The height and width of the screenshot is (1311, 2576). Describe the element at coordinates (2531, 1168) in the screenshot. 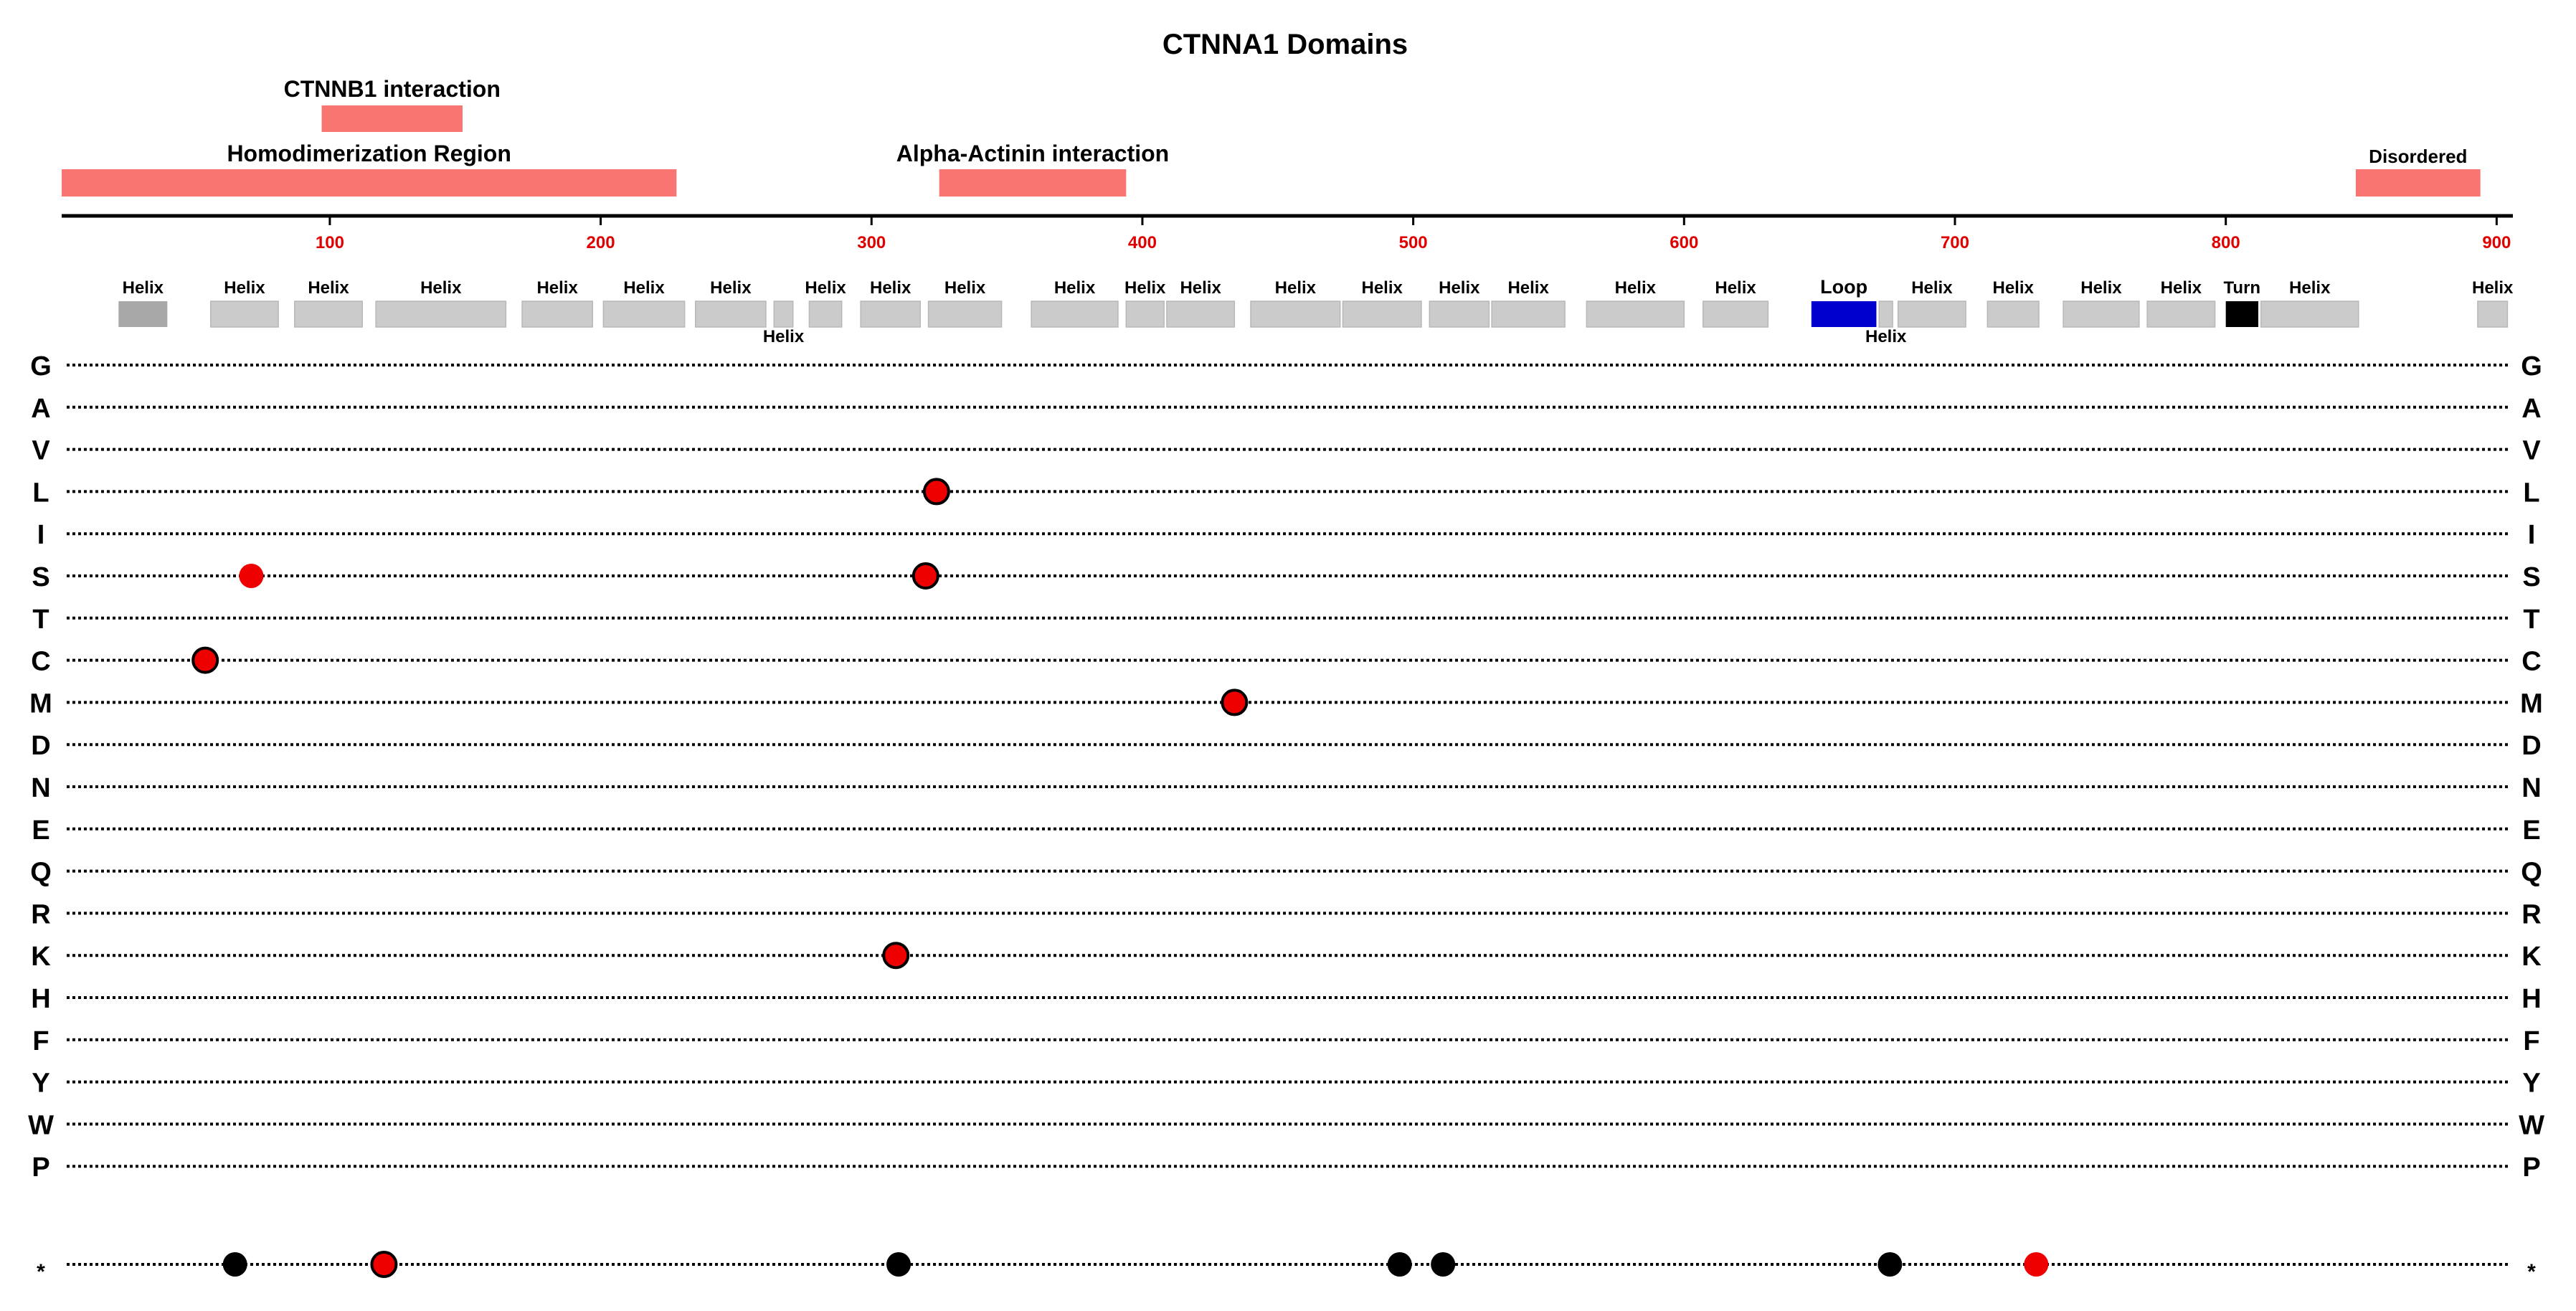

I see `residue-label-right: P` at that location.